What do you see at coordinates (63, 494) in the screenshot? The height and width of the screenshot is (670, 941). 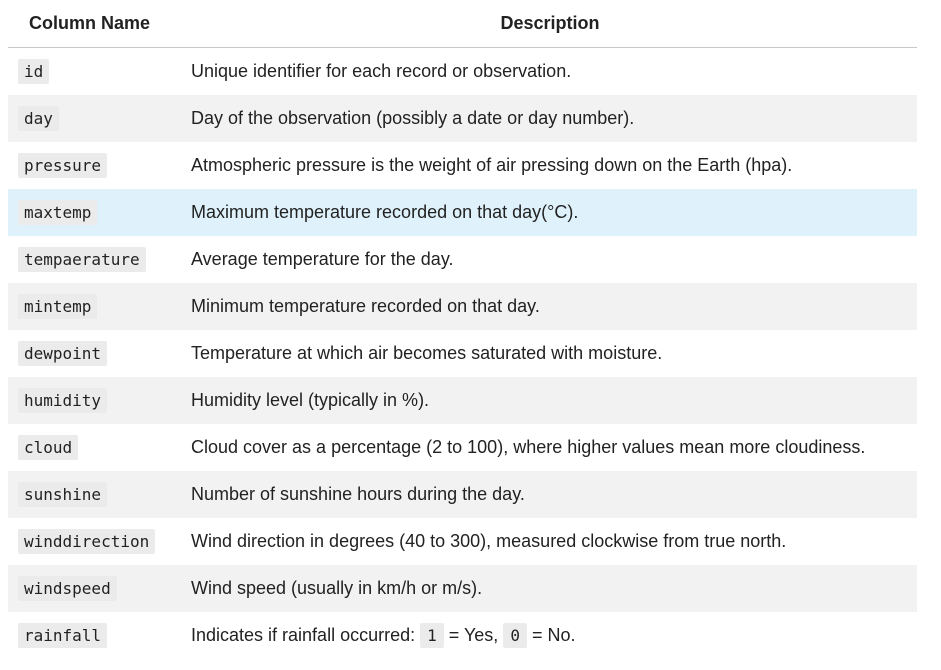 I see `column-name-code: sunshine` at bounding box center [63, 494].